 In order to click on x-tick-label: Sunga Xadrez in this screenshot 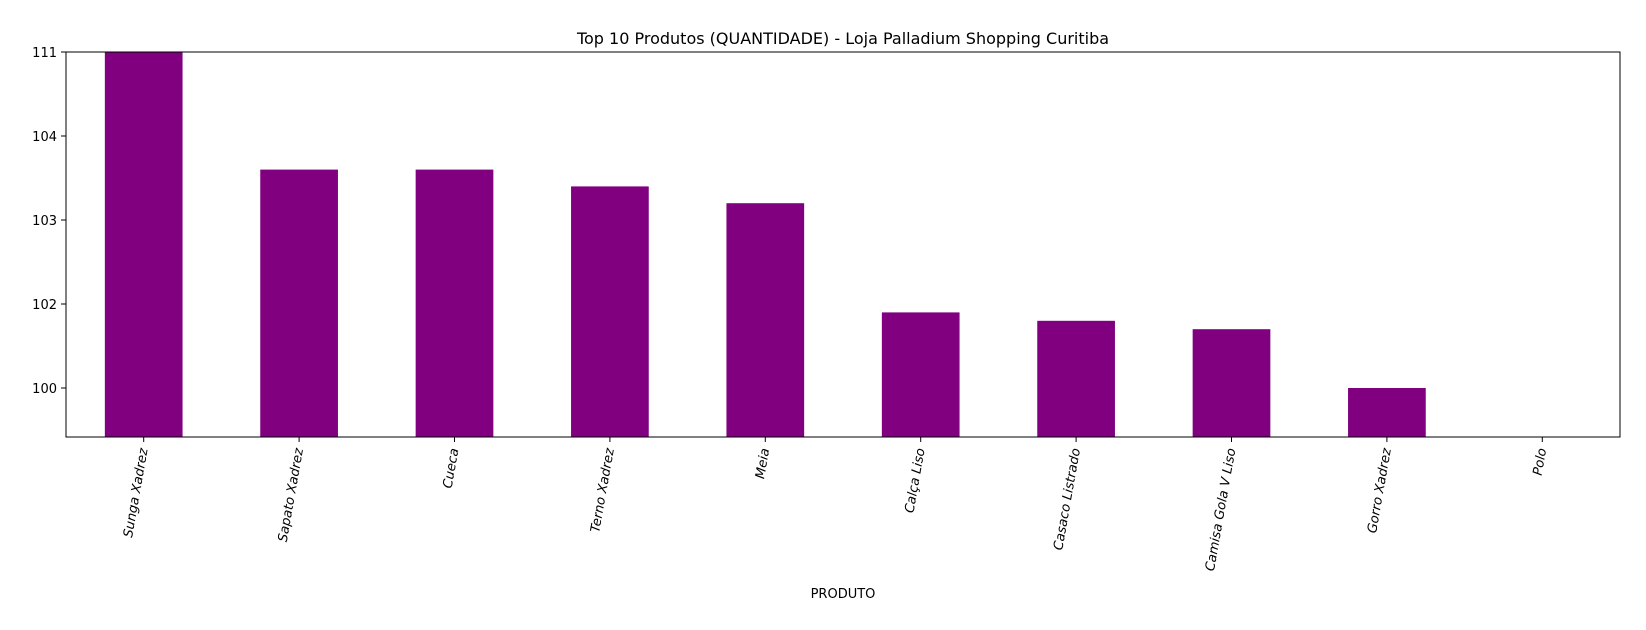, I will do `click(136, 492)`.